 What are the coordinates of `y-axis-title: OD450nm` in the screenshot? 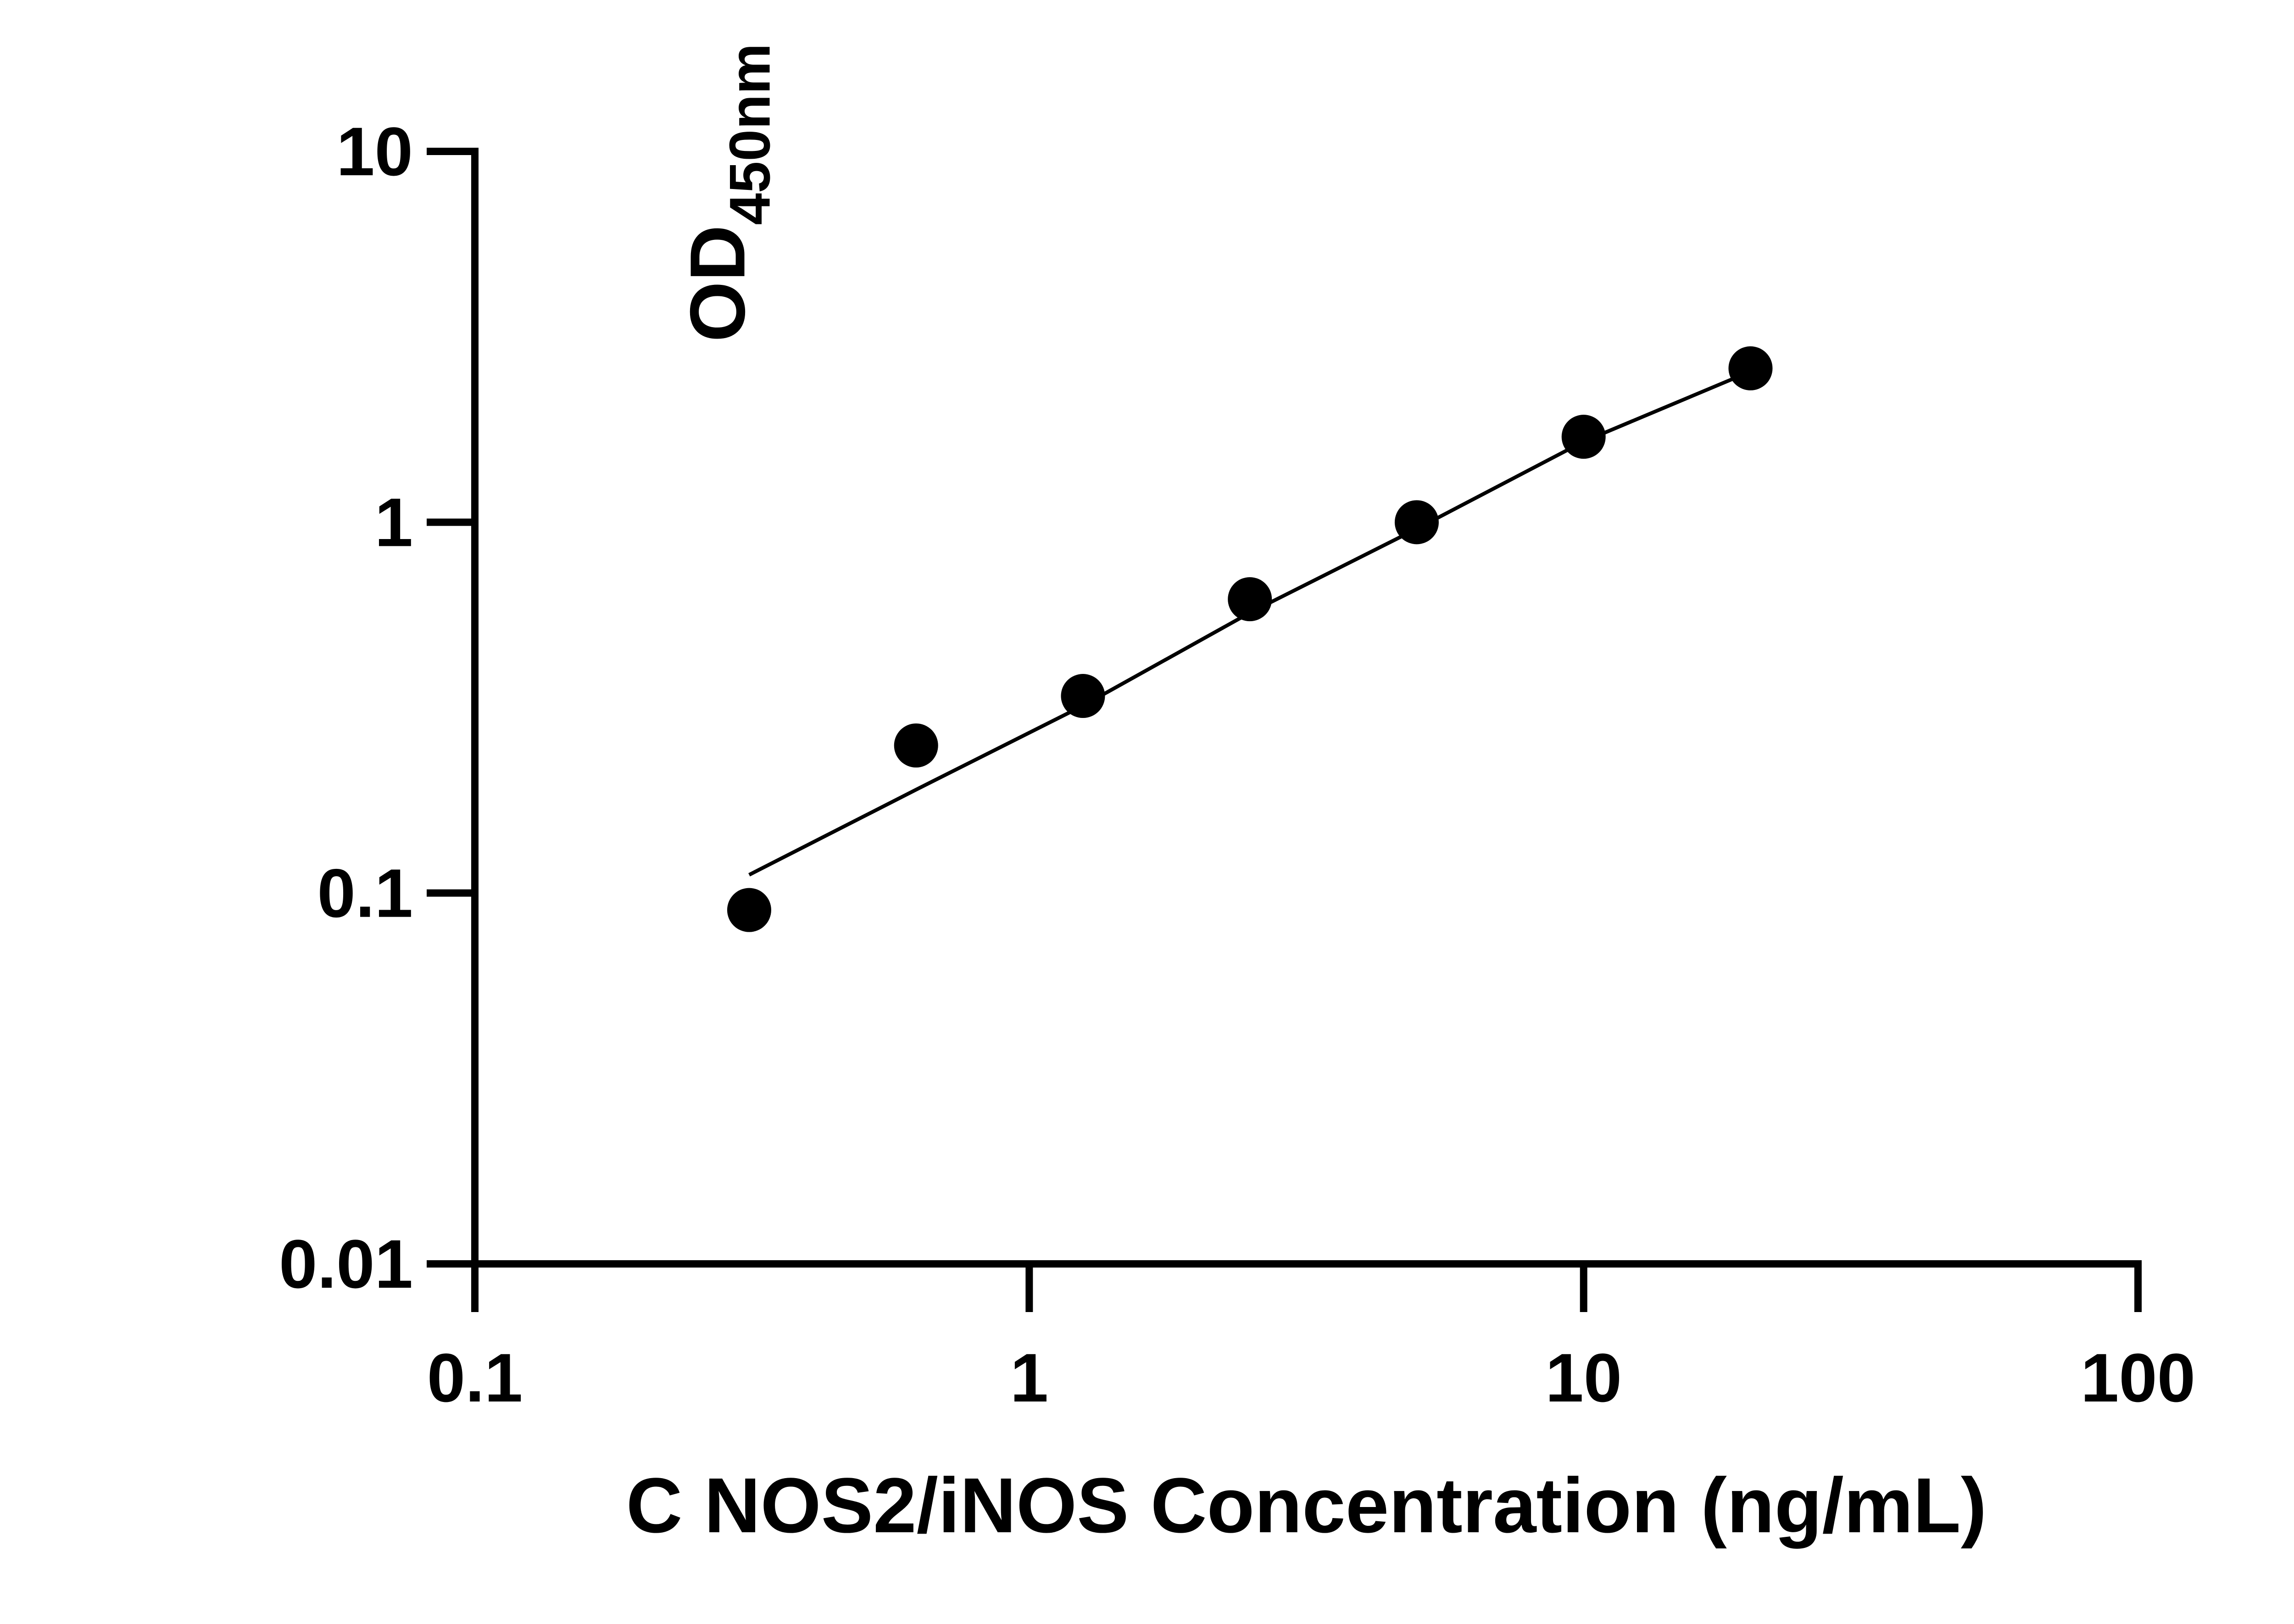 It's located at (728, 192).